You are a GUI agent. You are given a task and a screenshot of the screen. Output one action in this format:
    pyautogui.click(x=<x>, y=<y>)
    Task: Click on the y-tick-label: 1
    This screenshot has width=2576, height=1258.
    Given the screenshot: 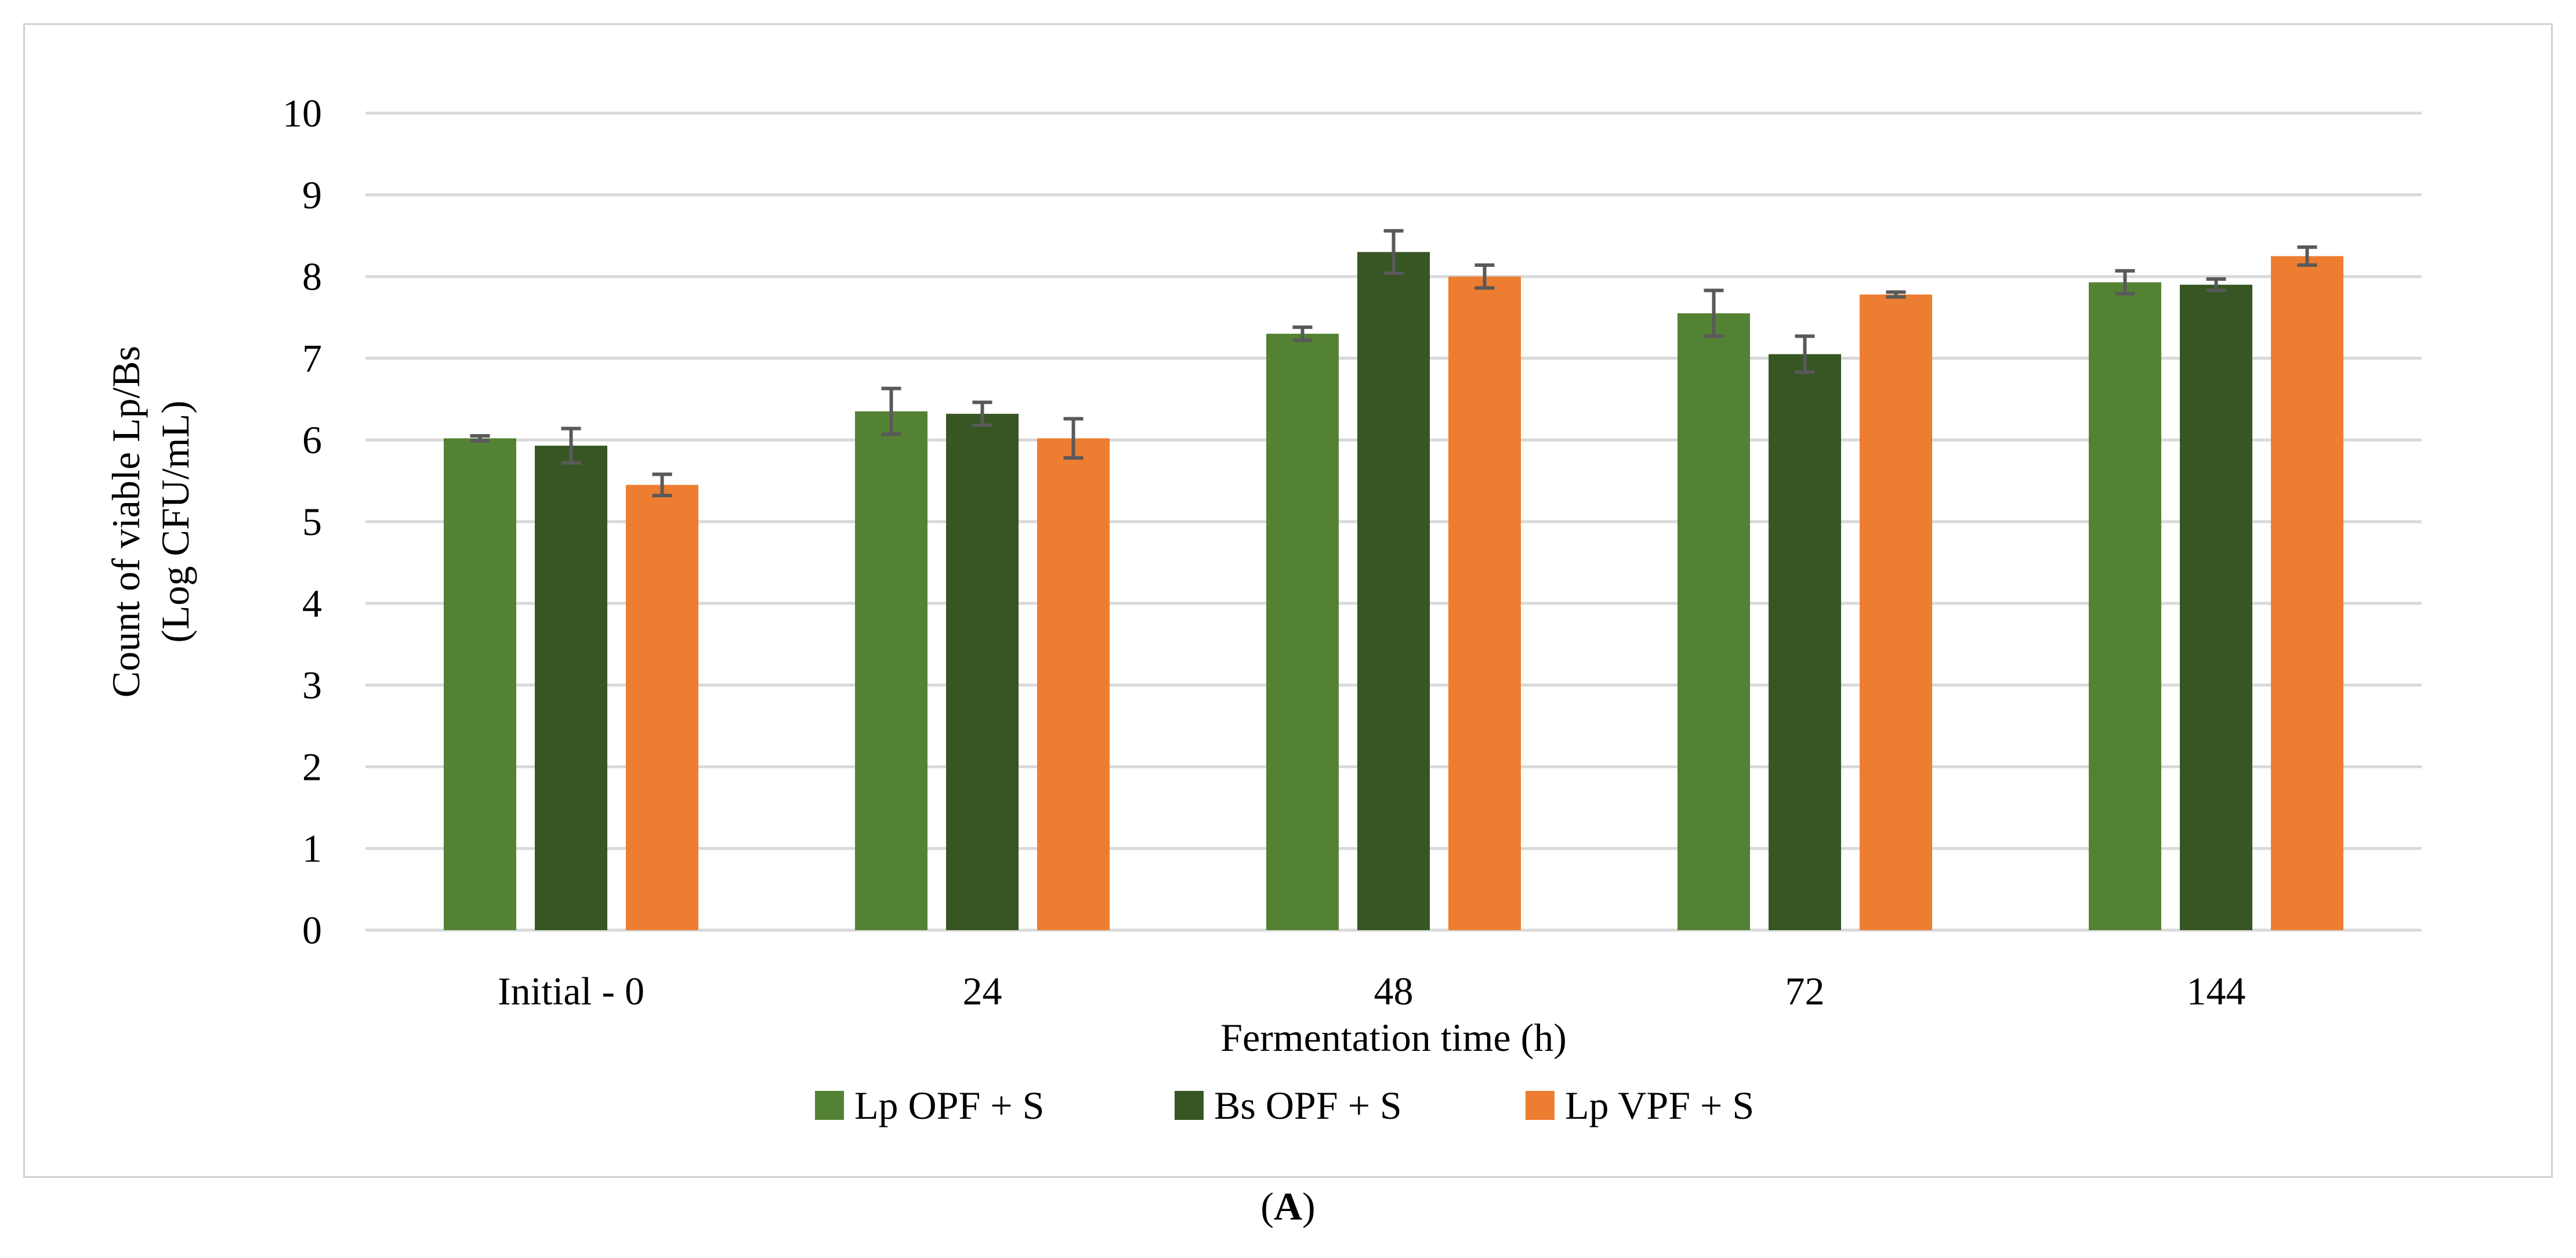 What is the action you would take?
    pyautogui.click(x=312, y=848)
    